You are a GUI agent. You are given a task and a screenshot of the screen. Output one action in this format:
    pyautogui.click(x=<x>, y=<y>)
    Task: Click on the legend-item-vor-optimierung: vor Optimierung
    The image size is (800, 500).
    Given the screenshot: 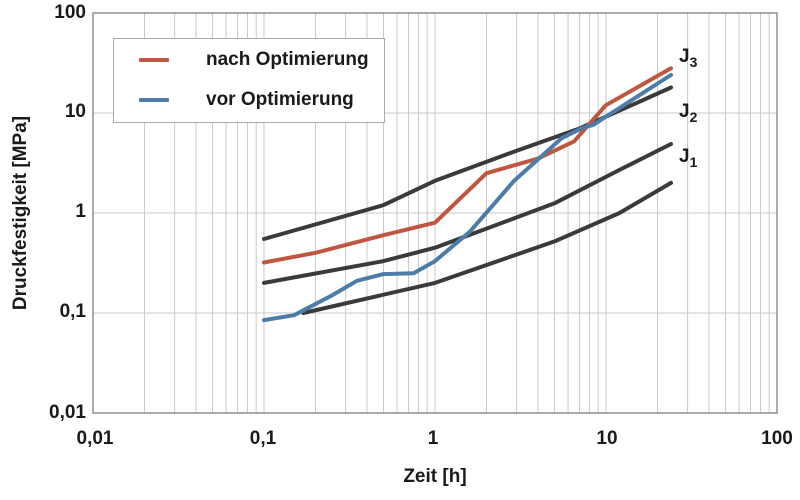 What is the action you would take?
    pyautogui.click(x=234, y=100)
    